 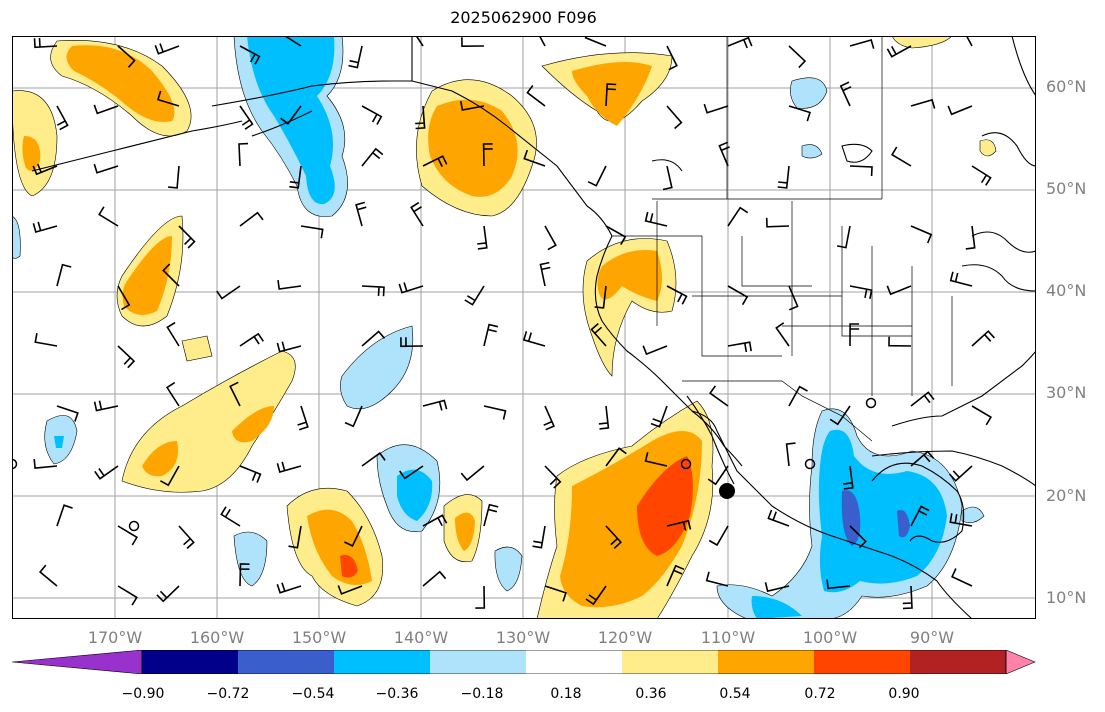 What do you see at coordinates (397, 694) in the screenshot?
I see `colorbar-tick-label: −0.36` at bounding box center [397, 694].